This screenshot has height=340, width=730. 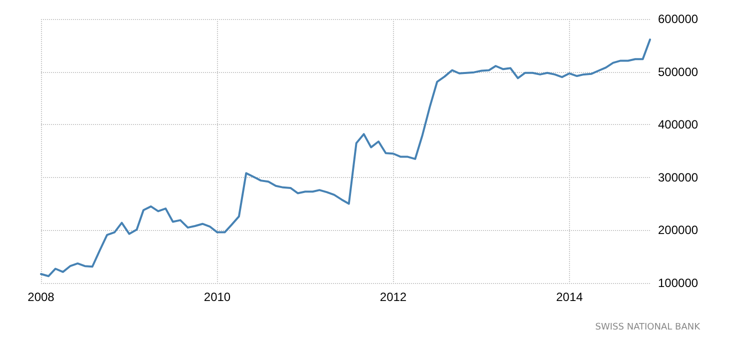 What do you see at coordinates (678, 19) in the screenshot?
I see `y-tick-label: 600000` at bounding box center [678, 19].